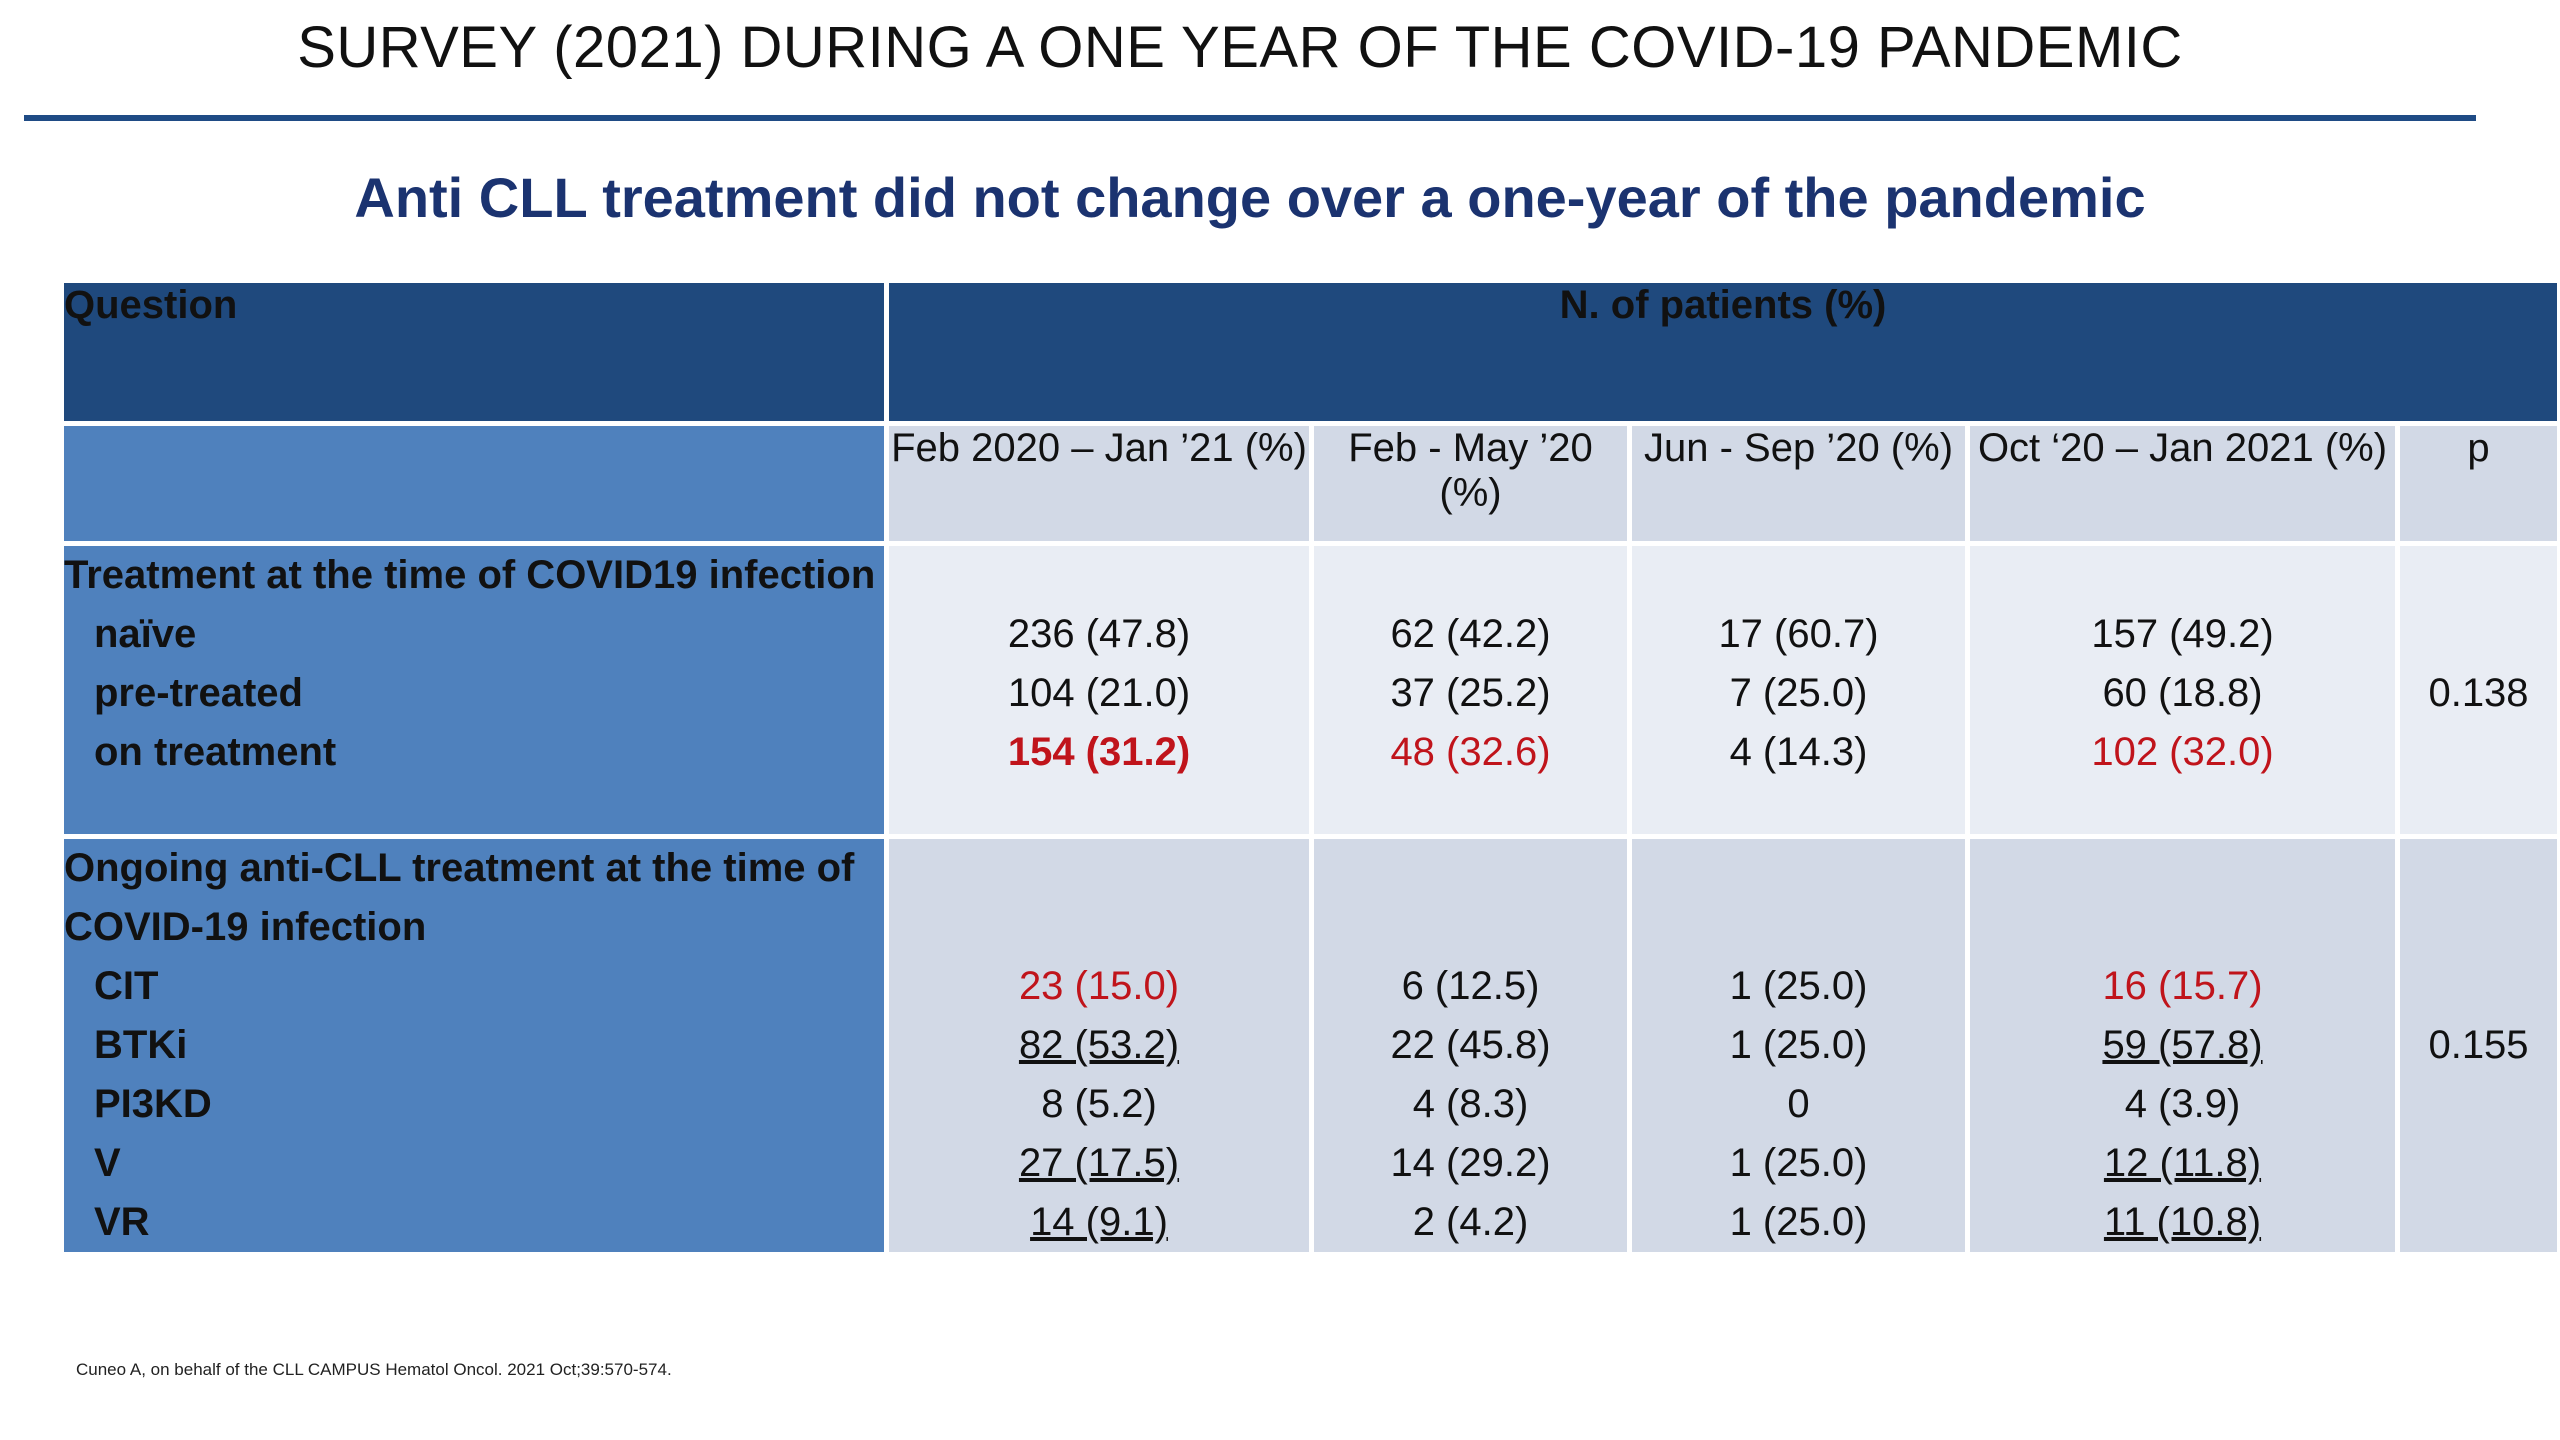 The height and width of the screenshot is (1440, 2560). What do you see at coordinates (1099, 1222) in the screenshot?
I see `cell-value-underlined: 14 (9.1)` at bounding box center [1099, 1222].